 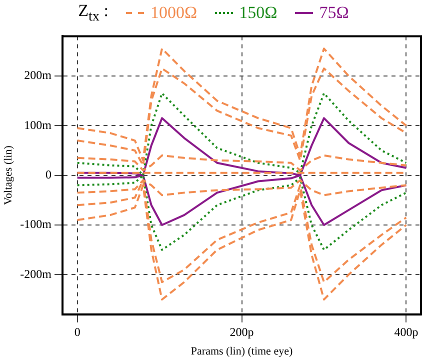 What do you see at coordinates (8, 175) in the screenshot?
I see `y-axis-title: Voltages (lin)` at bounding box center [8, 175].